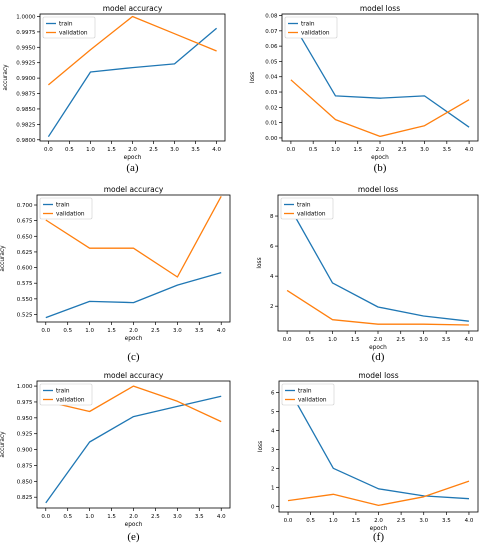 Image resolution: width=487 pixels, height=550 pixels. I want to click on y-tick-label: 0.03, so click(271, 93).